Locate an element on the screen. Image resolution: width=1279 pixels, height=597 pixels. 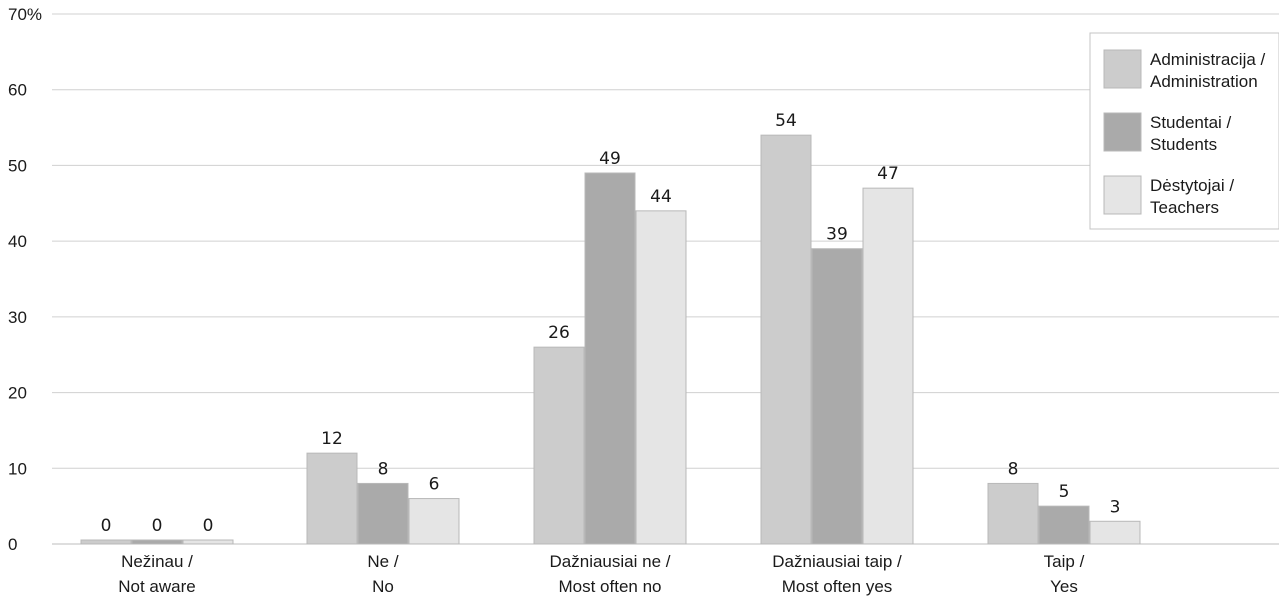
y-tick-label: 60 is located at coordinates (17, 90).